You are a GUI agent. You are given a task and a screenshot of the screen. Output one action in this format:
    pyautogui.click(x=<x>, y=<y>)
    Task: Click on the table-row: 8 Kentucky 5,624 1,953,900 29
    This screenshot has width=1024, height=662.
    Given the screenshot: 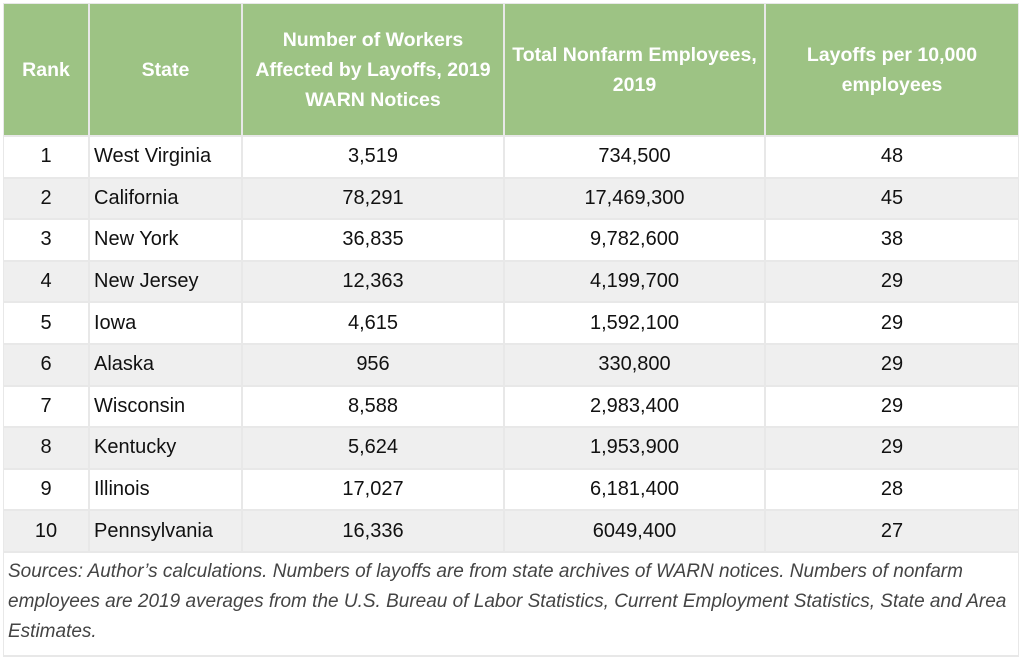 What is the action you would take?
    pyautogui.click(x=511, y=448)
    